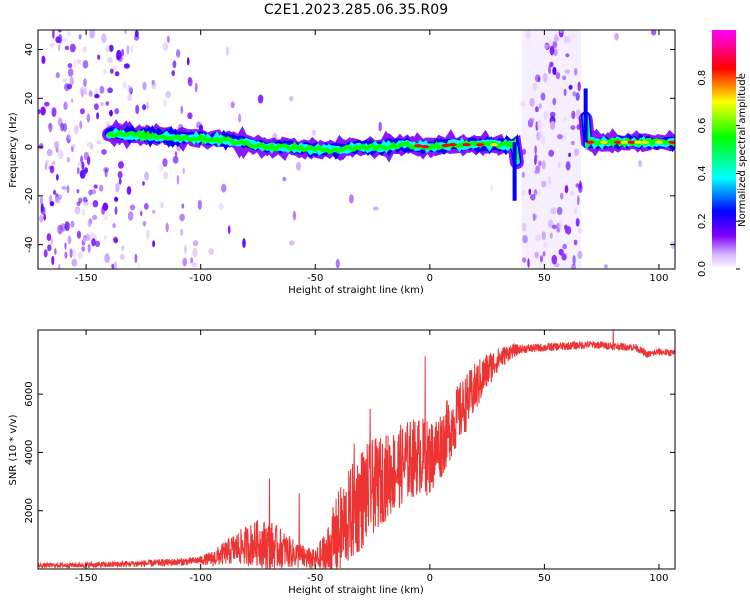  I want to click on snr-x-tick-label: 100, so click(658, 578).